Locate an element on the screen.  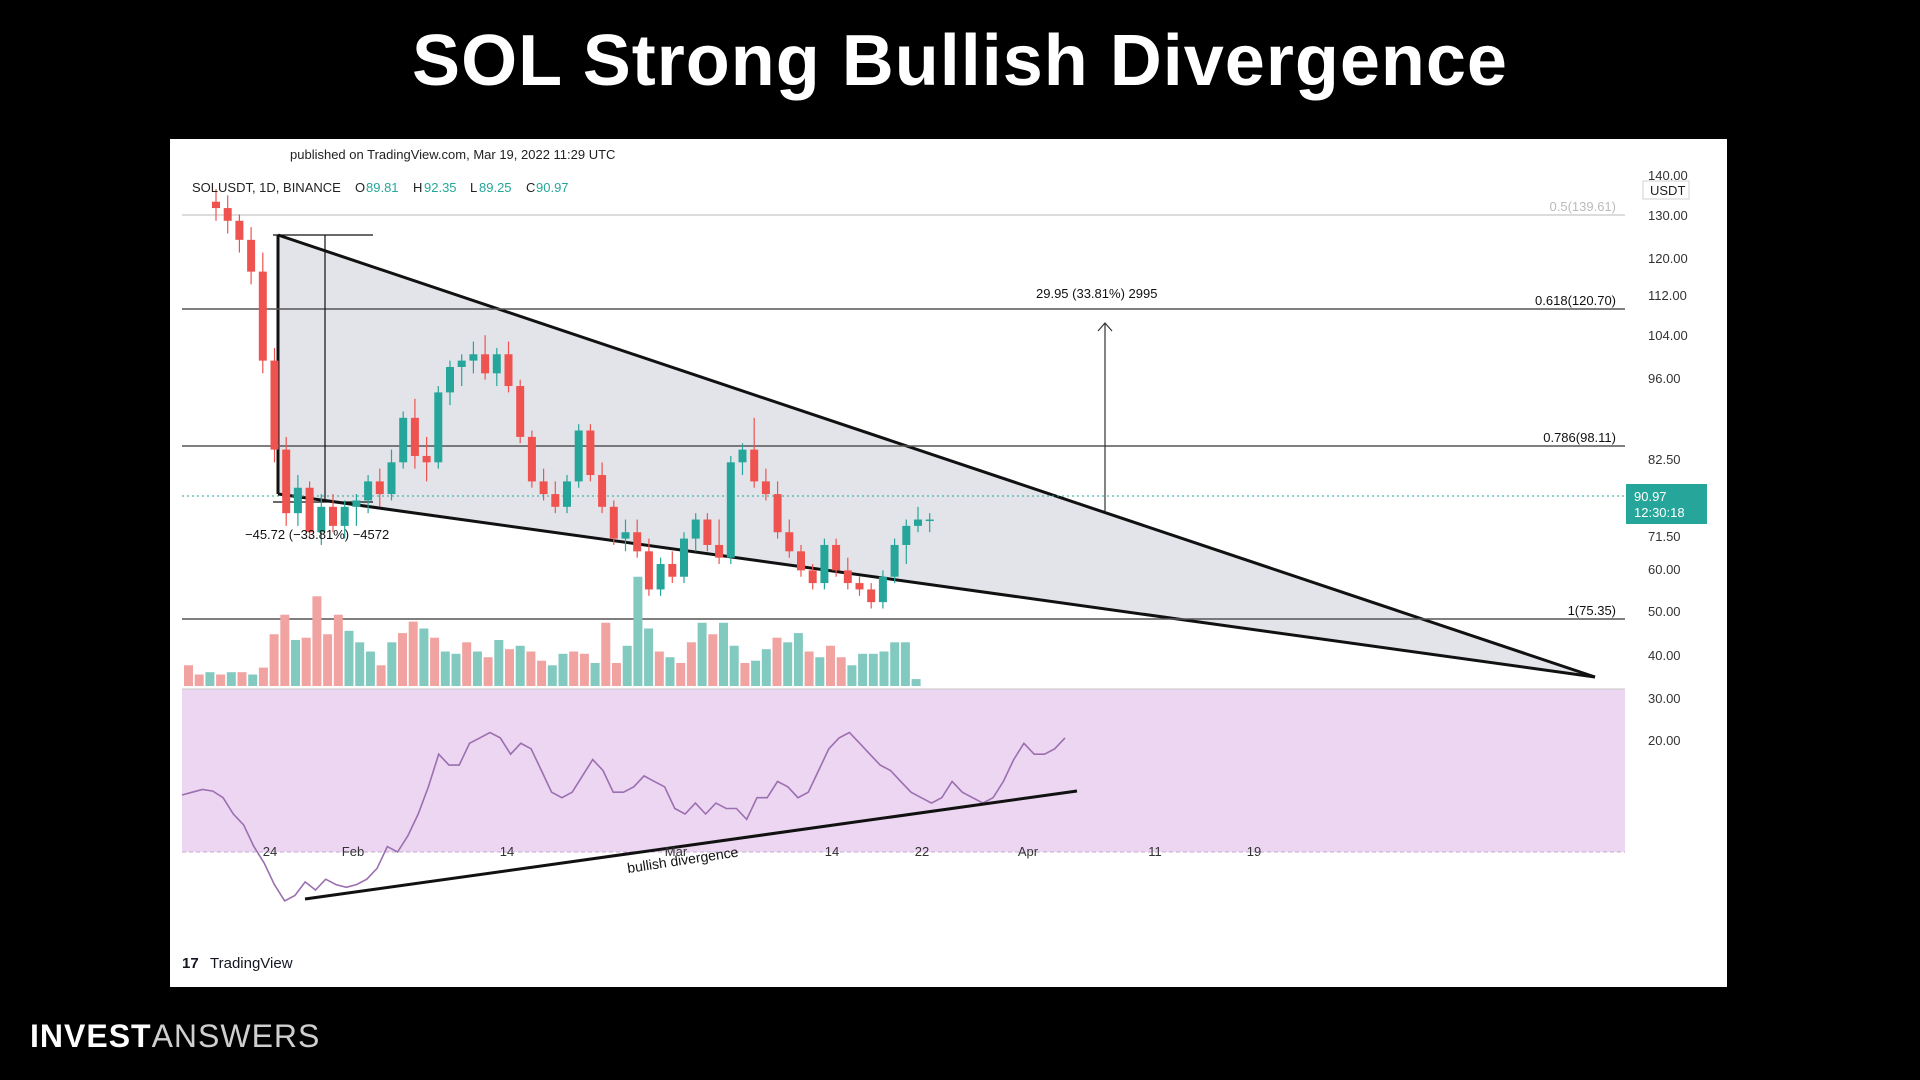
slide-title: SOL Strong Bullish Divergence is located at coordinates (960, 61).